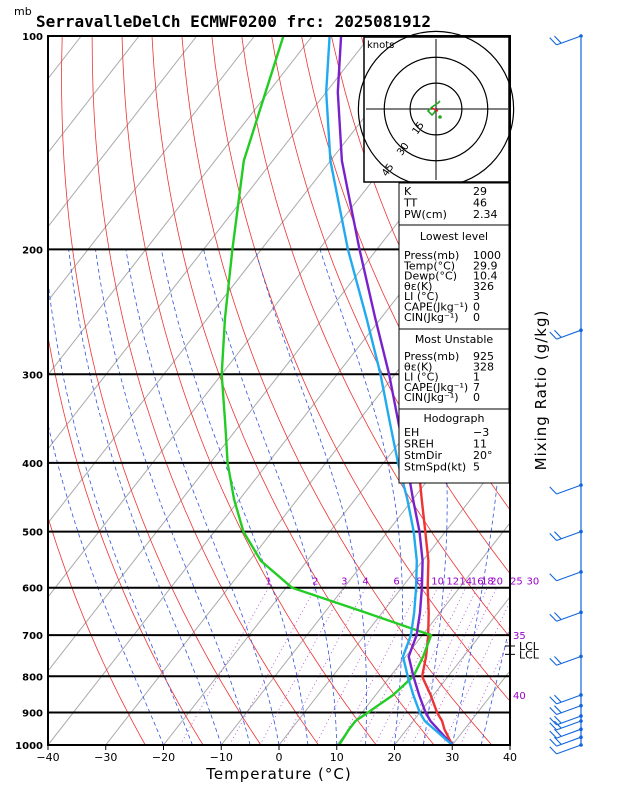 Image resolution: width=618 pixels, height=800 pixels. What do you see at coordinates (477, 582) in the screenshot?
I see `mixing-ratio-label: 16` at bounding box center [477, 582].